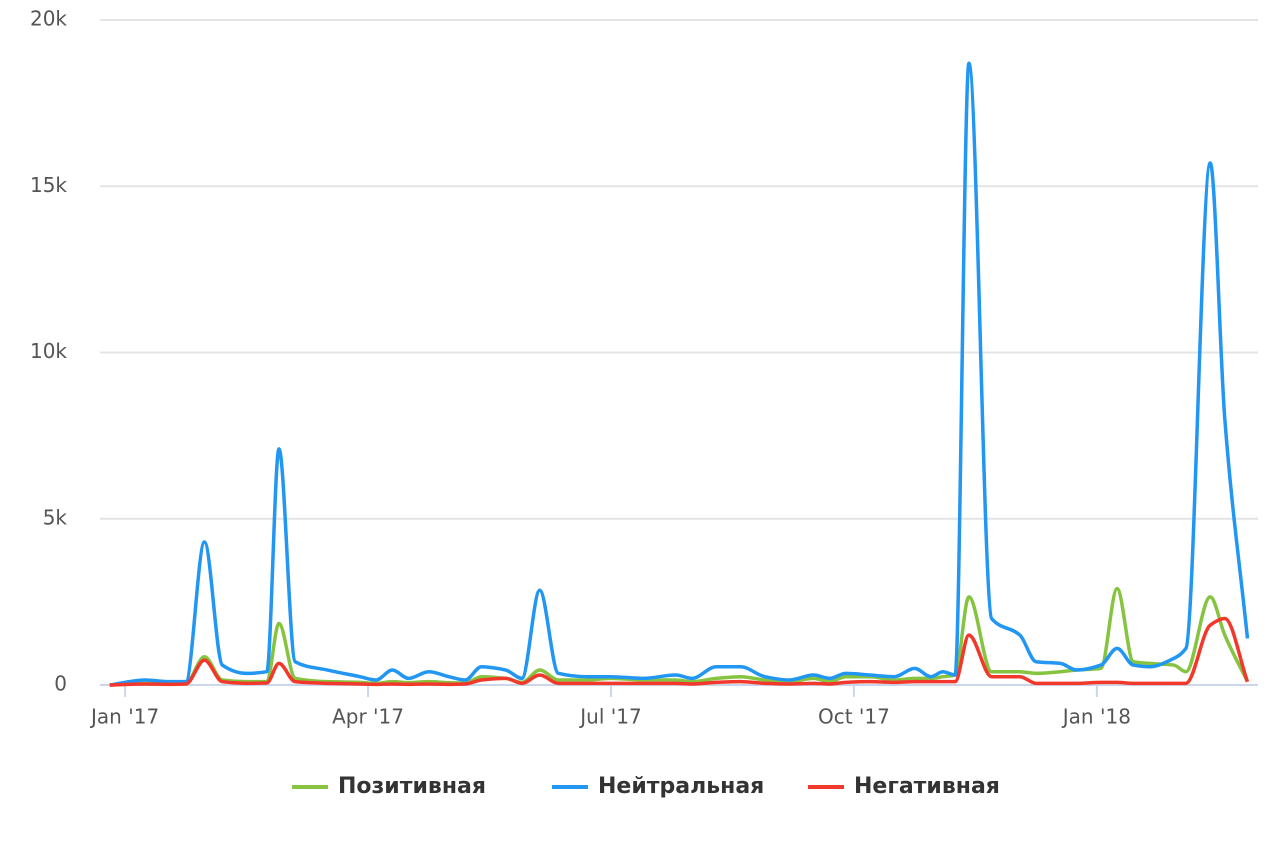 Image resolution: width=1280 pixels, height=853 pixels. I want to click on y-tick-label: 15k, so click(48, 185).